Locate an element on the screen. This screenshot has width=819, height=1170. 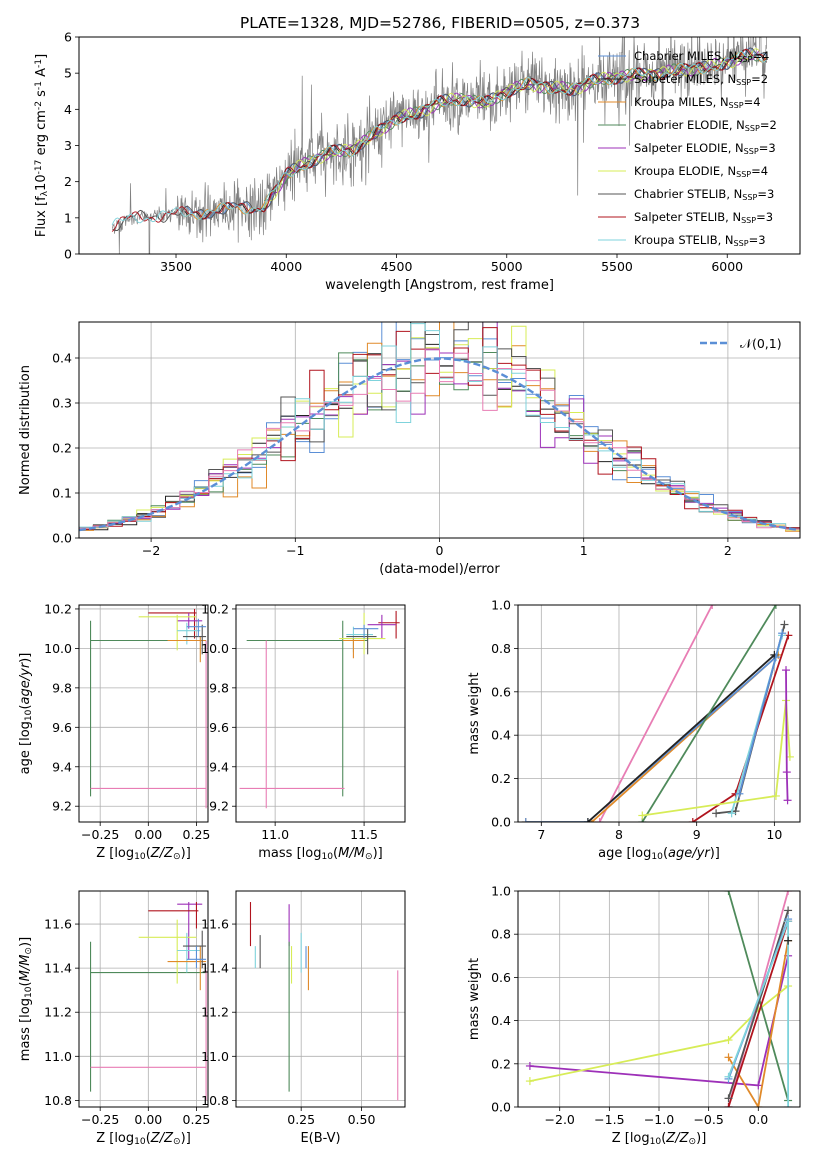
series-marker-pink is located at coordinates (599, 820).